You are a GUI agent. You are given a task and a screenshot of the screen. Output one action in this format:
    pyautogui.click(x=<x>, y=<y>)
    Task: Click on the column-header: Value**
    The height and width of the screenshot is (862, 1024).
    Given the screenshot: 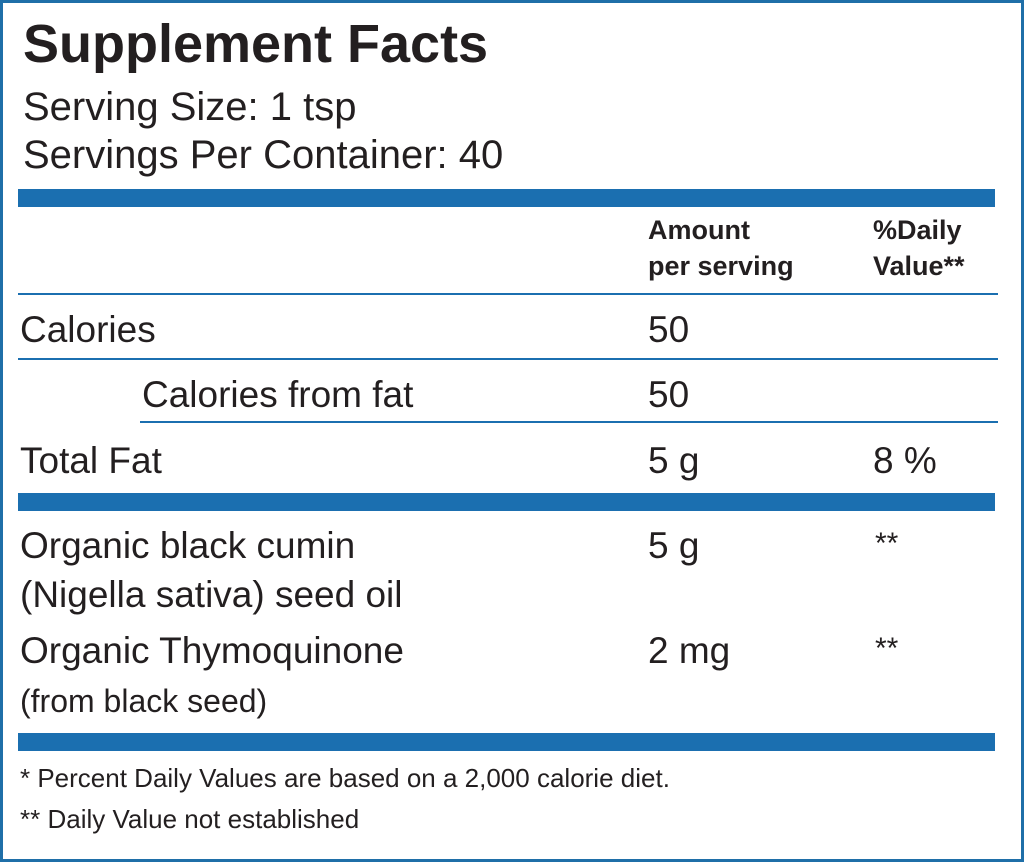 What is the action you would take?
    pyautogui.click(x=919, y=266)
    